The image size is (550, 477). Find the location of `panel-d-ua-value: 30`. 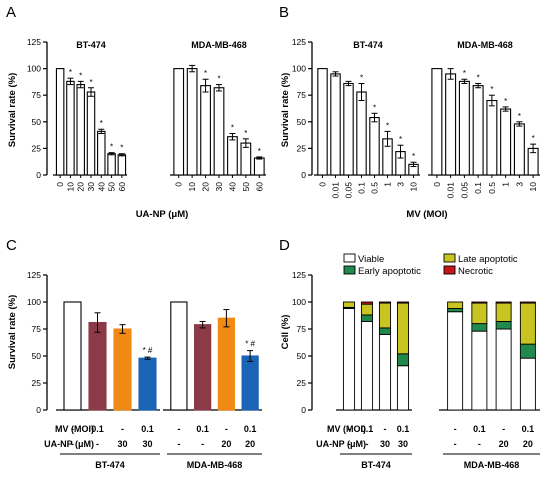

panel-d-ua-value: 30 is located at coordinates (385, 444).